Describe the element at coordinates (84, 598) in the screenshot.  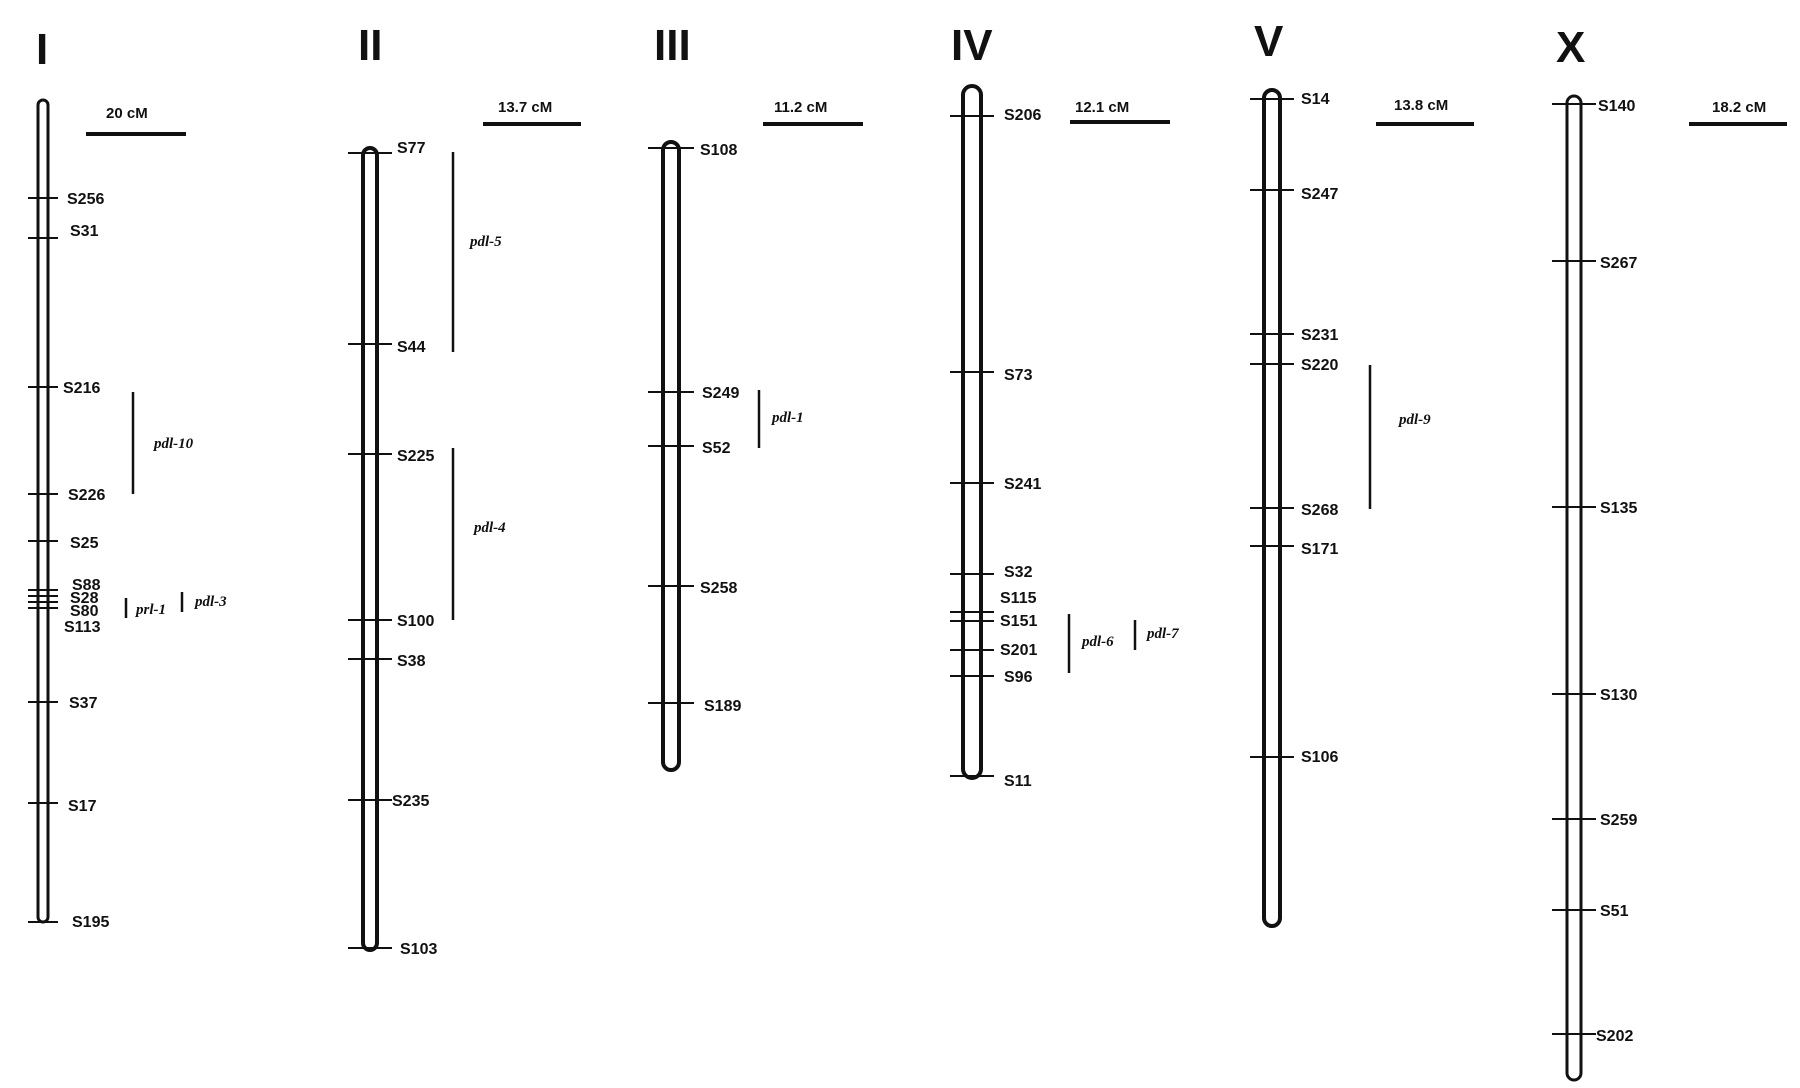
I see `marker-label: S28` at that location.